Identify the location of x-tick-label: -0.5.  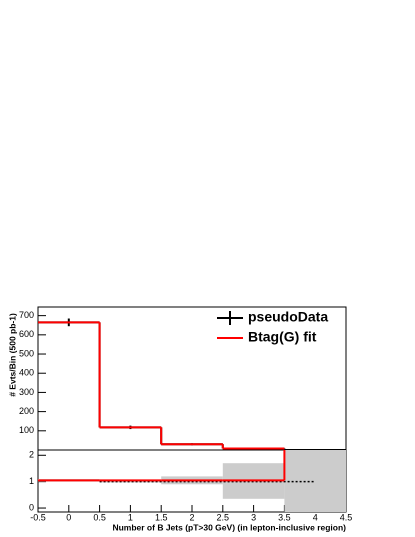
(38, 517).